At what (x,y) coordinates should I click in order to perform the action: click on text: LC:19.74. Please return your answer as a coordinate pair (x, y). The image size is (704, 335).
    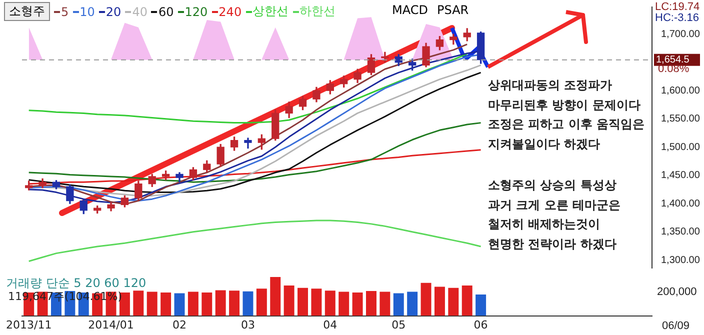
    Looking at the image, I should click on (677, 7).